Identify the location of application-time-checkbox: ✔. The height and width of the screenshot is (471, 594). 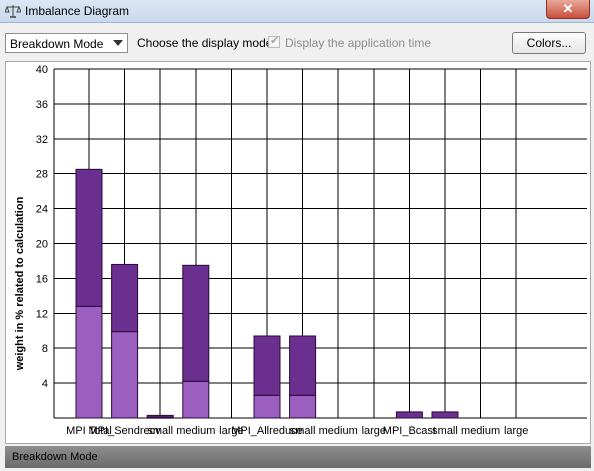
(274, 41).